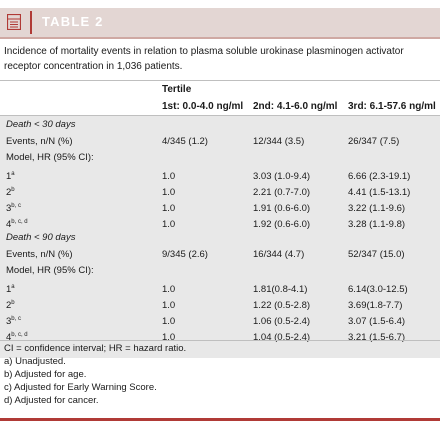  I want to click on table-cell: 6.66 (2.3-19.1), so click(379, 176).